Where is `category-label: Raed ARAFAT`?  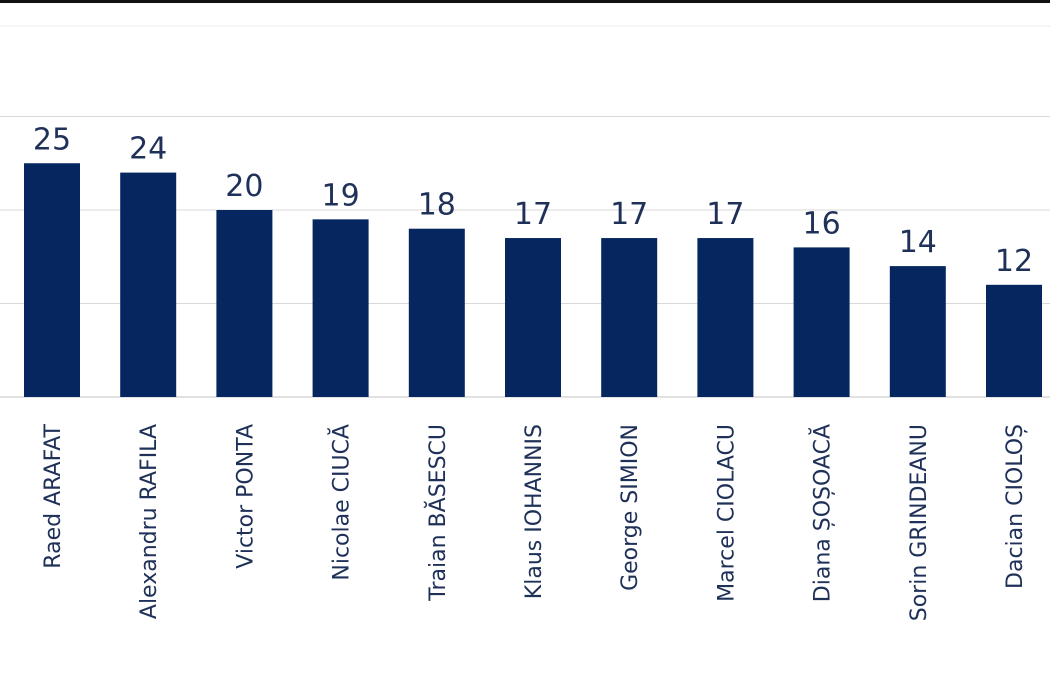
category-label: Raed ARAFAT is located at coordinates (53, 495).